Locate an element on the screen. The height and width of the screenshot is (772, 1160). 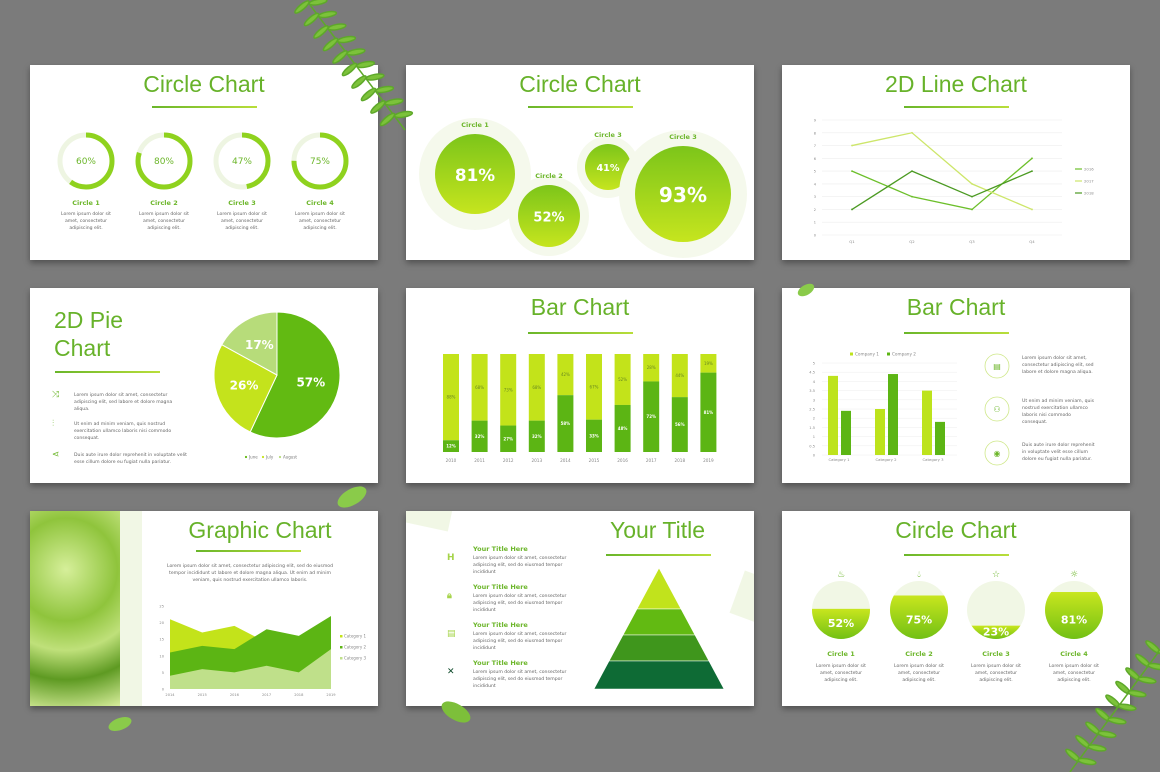
pie-slice-june is located at coordinates (295, 375).